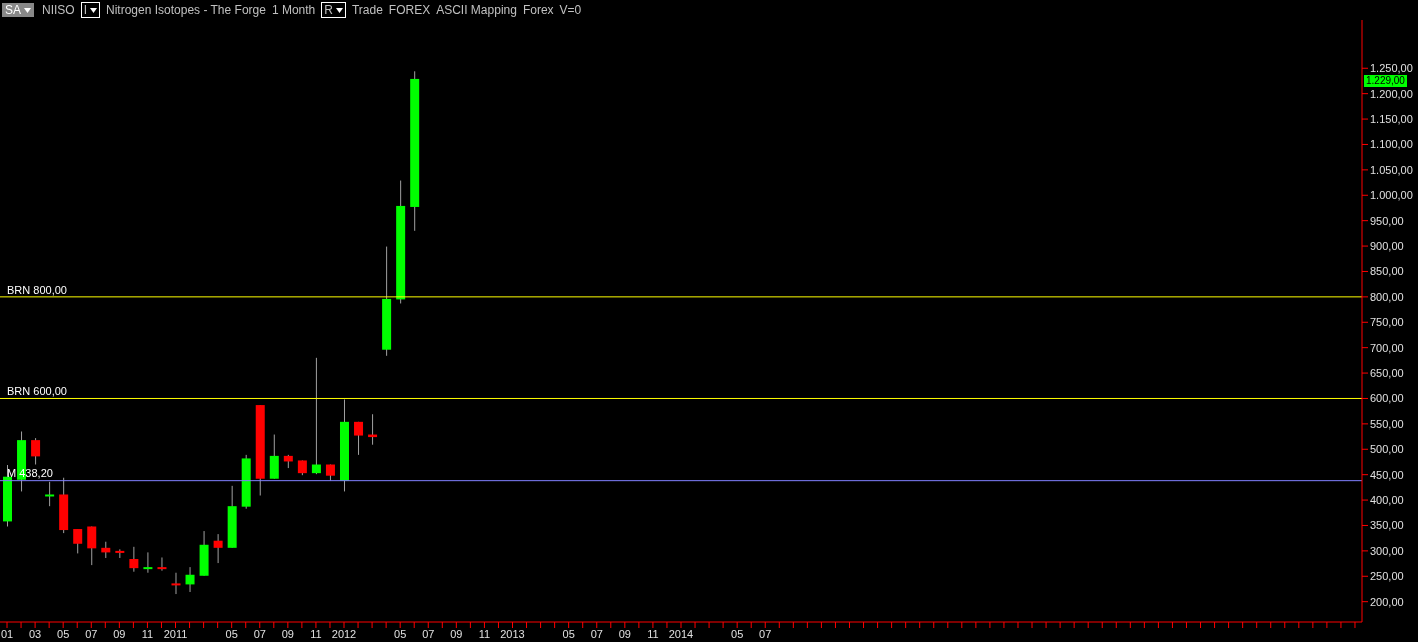 The width and height of the screenshot is (1418, 642). Describe the element at coordinates (1387, 245) in the screenshot. I see `y-tick-label: 900,00` at that location.